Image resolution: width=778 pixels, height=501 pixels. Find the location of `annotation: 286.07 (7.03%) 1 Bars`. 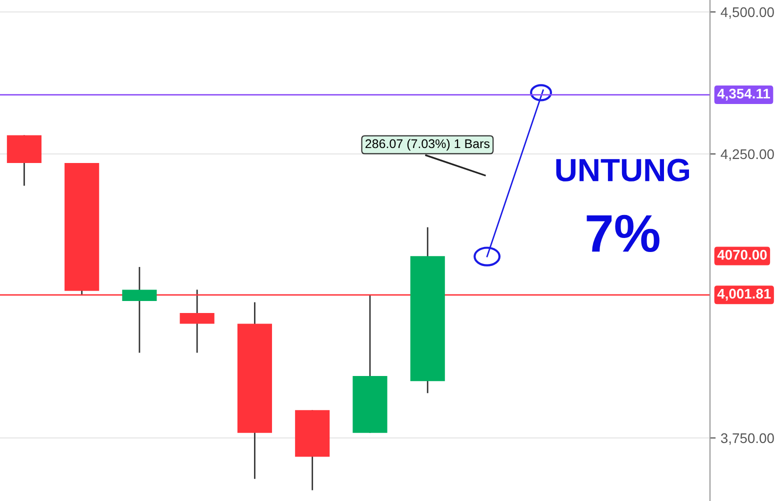

annotation: 286.07 (7.03%) 1 Bars is located at coordinates (428, 144).